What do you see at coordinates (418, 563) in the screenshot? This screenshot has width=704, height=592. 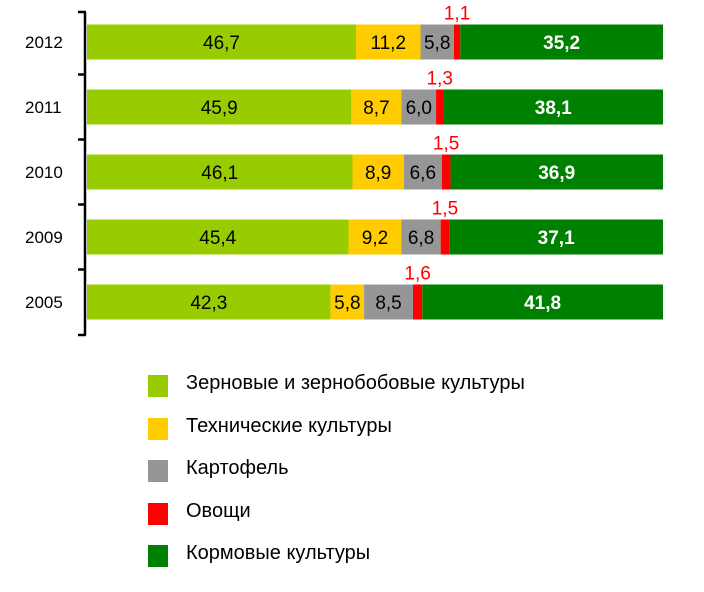 I see `legend-item: Кормовые культуры` at bounding box center [418, 563].